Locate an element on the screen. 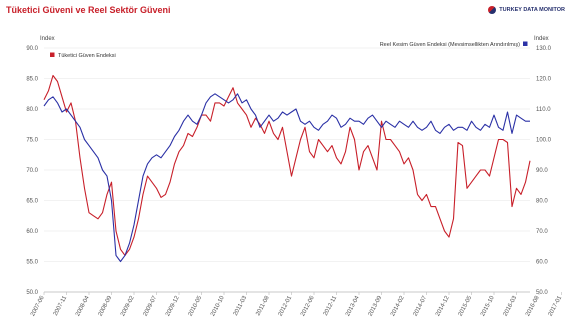 The height and width of the screenshot is (327, 571). left-tick-label: 90.0 is located at coordinates (32, 49).